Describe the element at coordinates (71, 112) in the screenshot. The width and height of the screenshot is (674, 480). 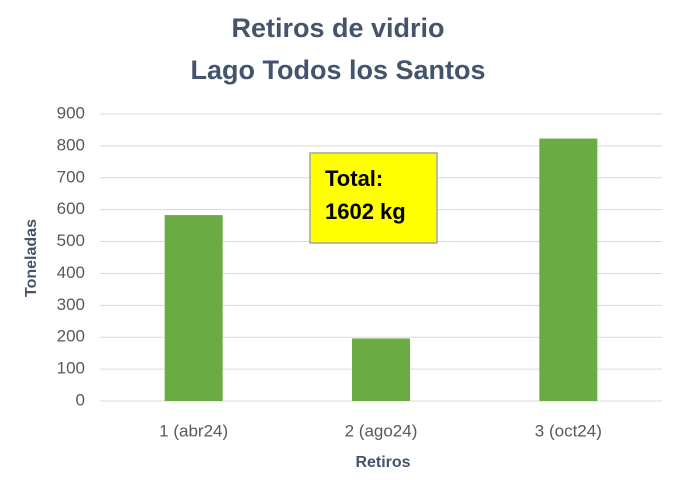
I see `y-tick-label: 900` at that location.